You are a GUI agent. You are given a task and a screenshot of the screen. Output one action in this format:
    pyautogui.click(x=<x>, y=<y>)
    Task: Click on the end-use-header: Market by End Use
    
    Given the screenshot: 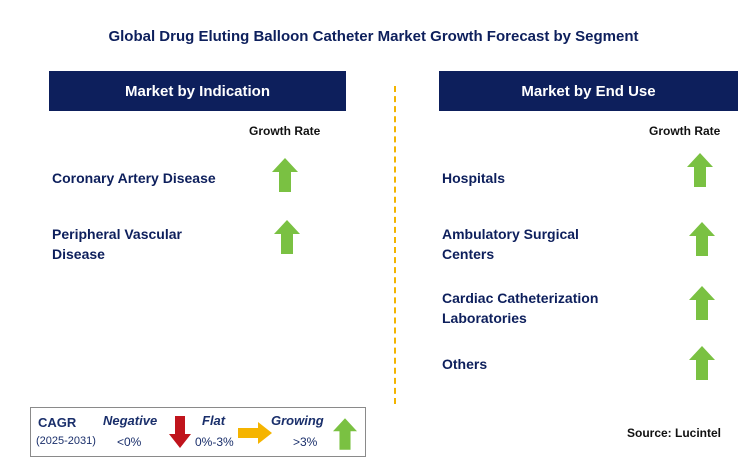 What is the action you would take?
    pyautogui.click(x=588, y=91)
    